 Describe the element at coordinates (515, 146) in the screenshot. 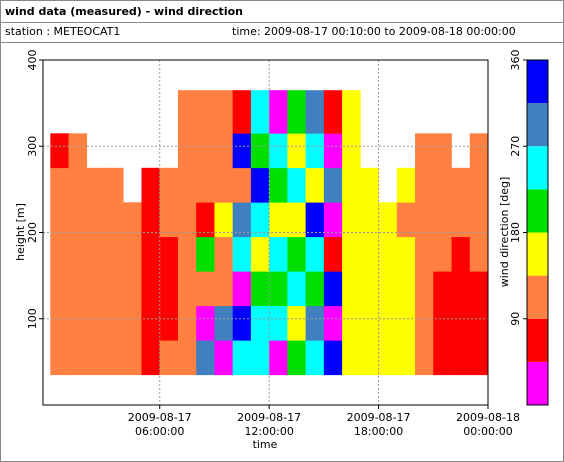

I see `colorbar-tick-label: 270` at that location.